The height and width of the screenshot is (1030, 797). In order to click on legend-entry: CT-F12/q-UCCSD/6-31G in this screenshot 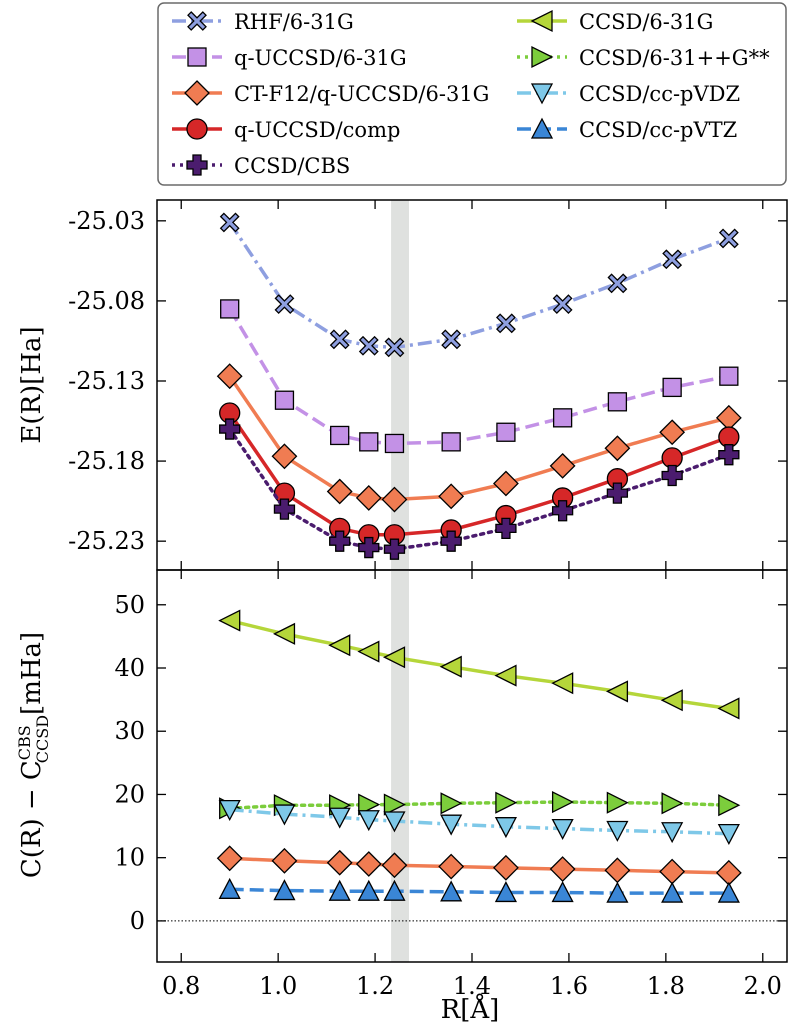, I will do `click(330, 93)`.